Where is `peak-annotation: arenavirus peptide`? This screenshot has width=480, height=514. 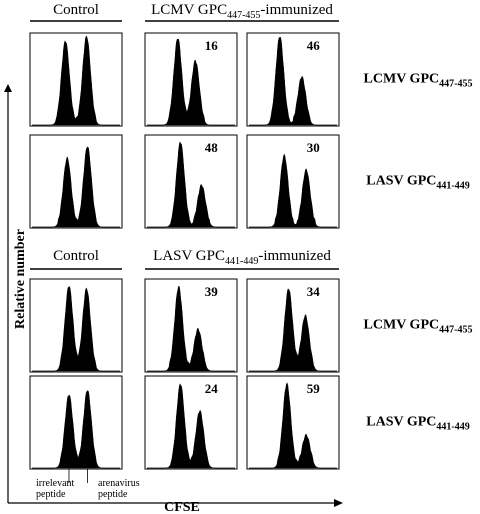
peak-annotation: arenavirus peptide is located at coordinates (119, 489).